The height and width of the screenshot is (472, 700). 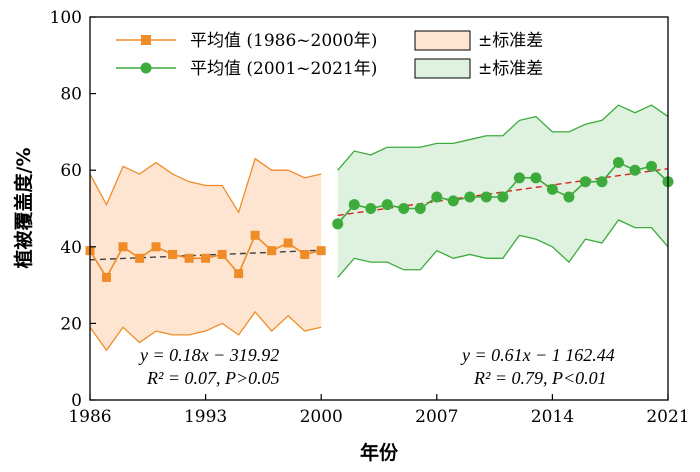 What do you see at coordinates (470, 197) in the screenshot?
I see `point-s2-2009` at bounding box center [470, 197].